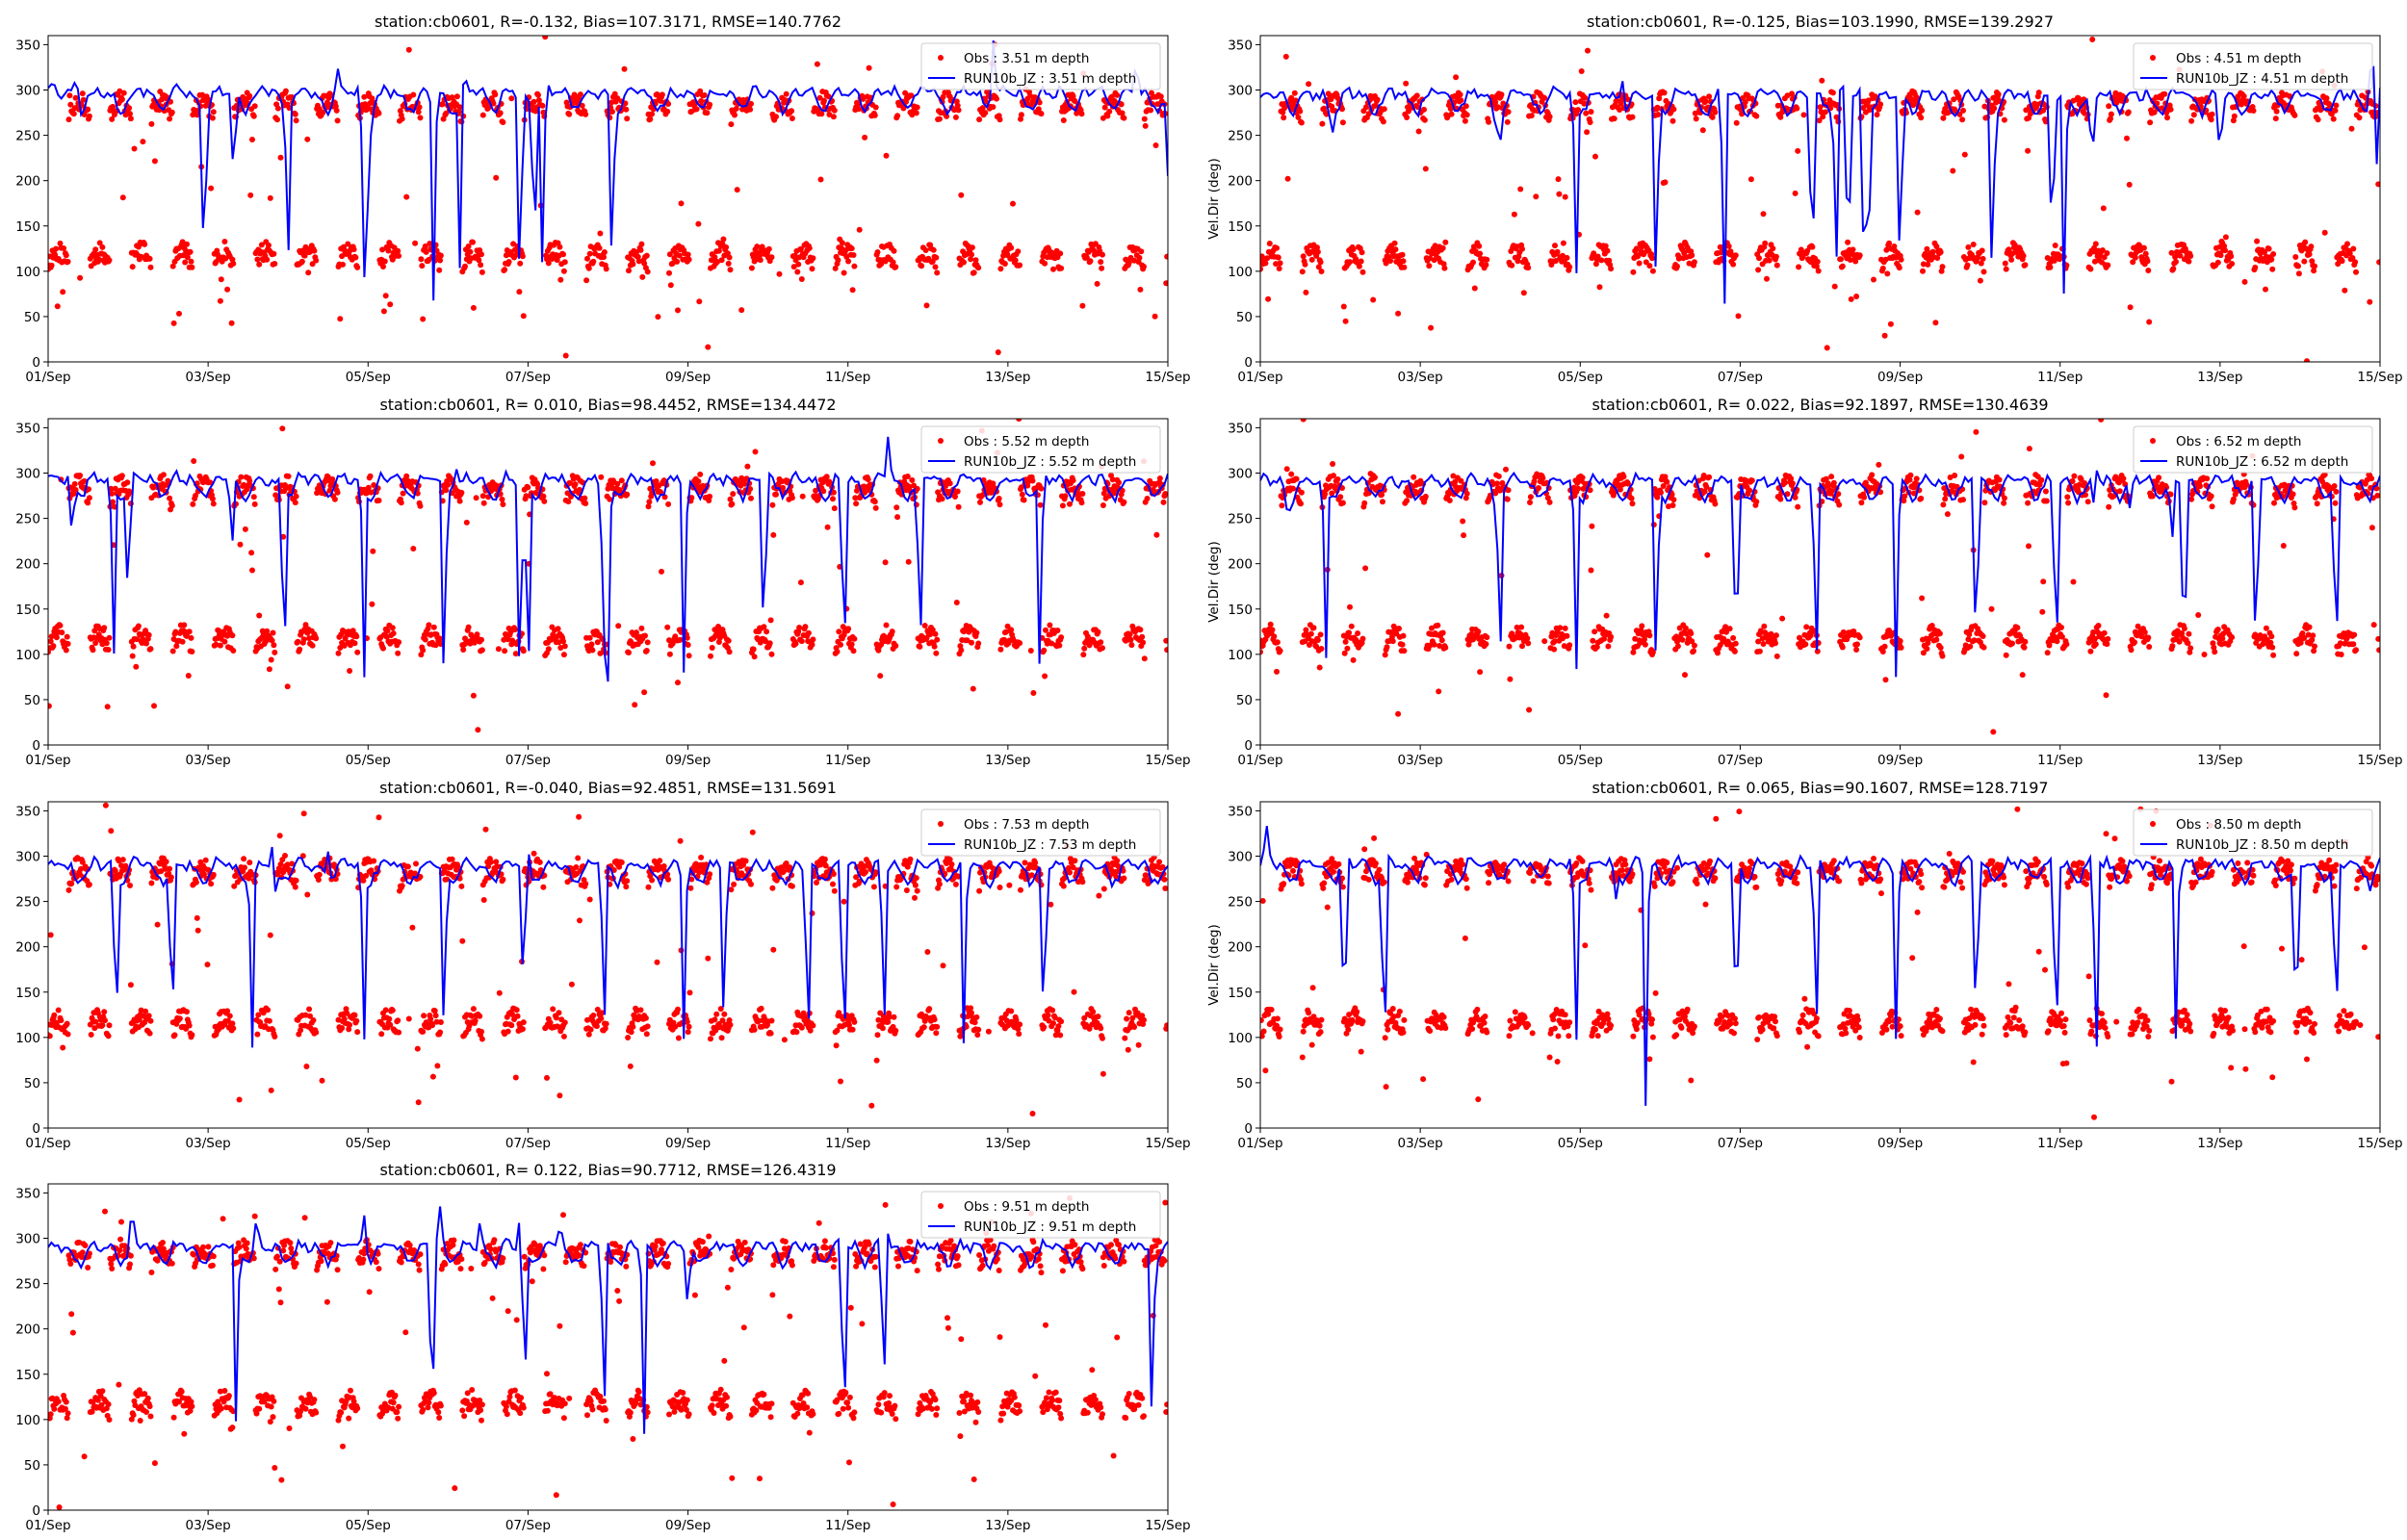 Image resolution: width=2407 pixels, height=1540 pixels. I want to click on axes-frame, so click(608, 199).